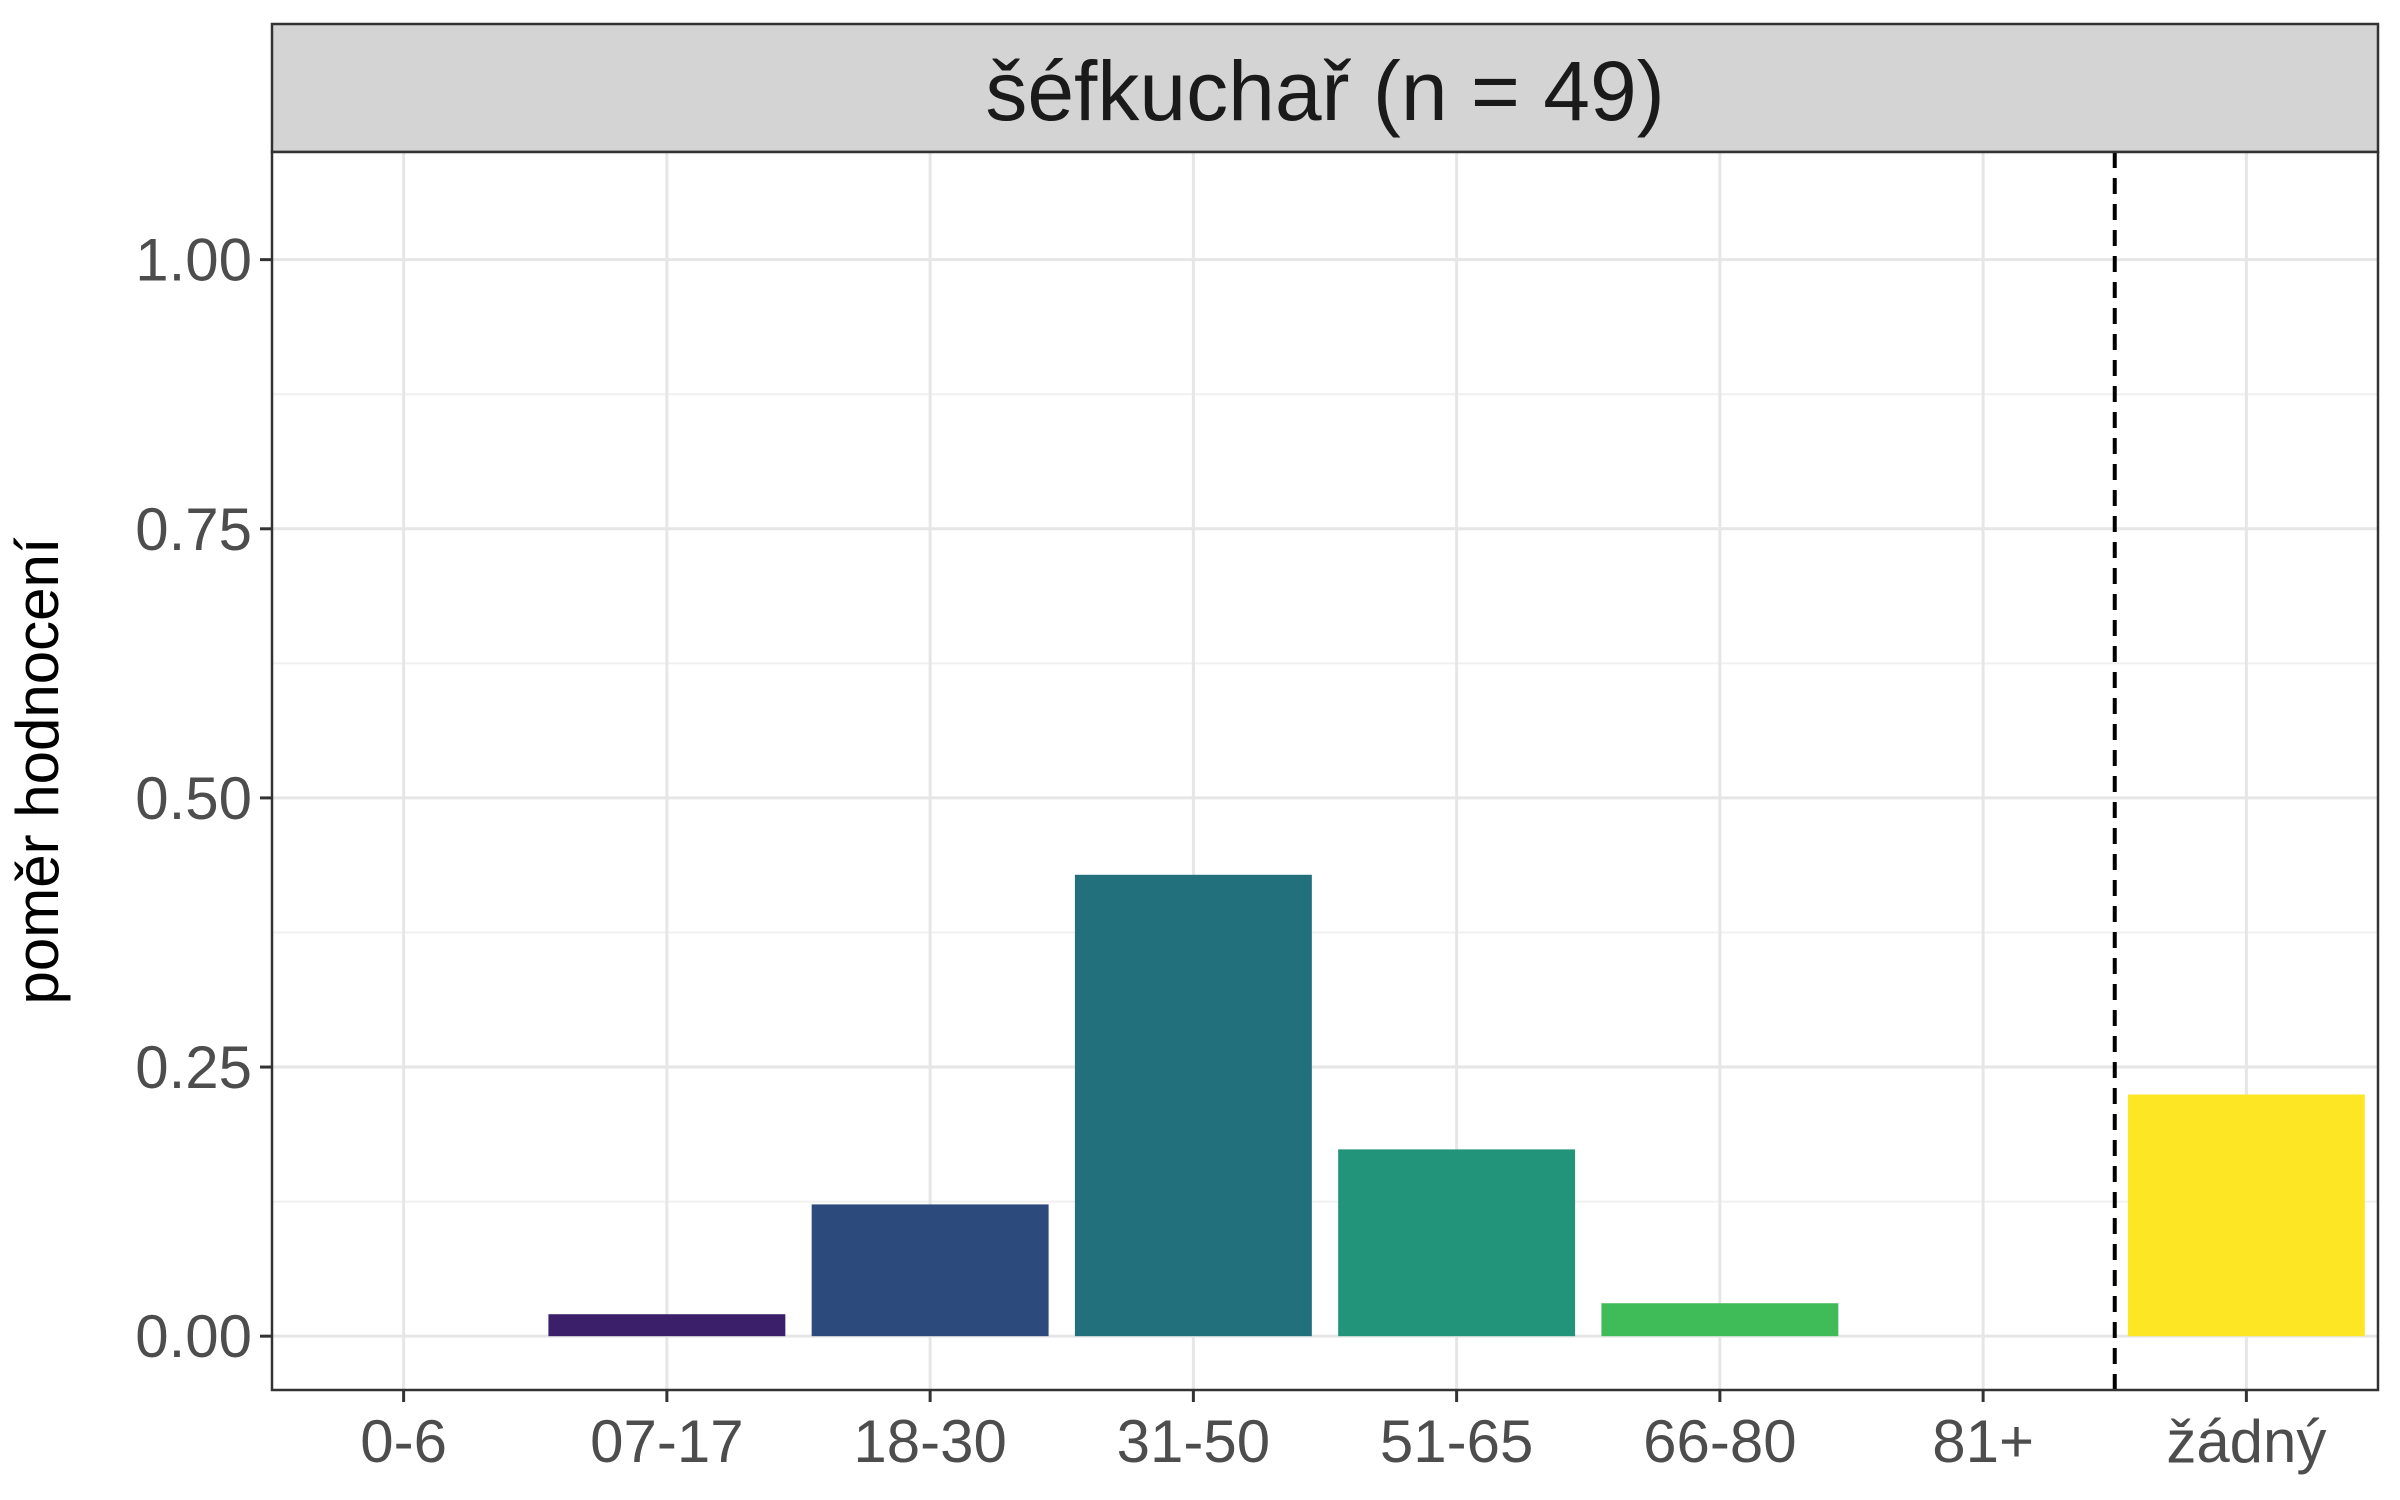  Describe the element at coordinates (193, 529) in the screenshot. I see `y-tick-label: 0.75` at that location.